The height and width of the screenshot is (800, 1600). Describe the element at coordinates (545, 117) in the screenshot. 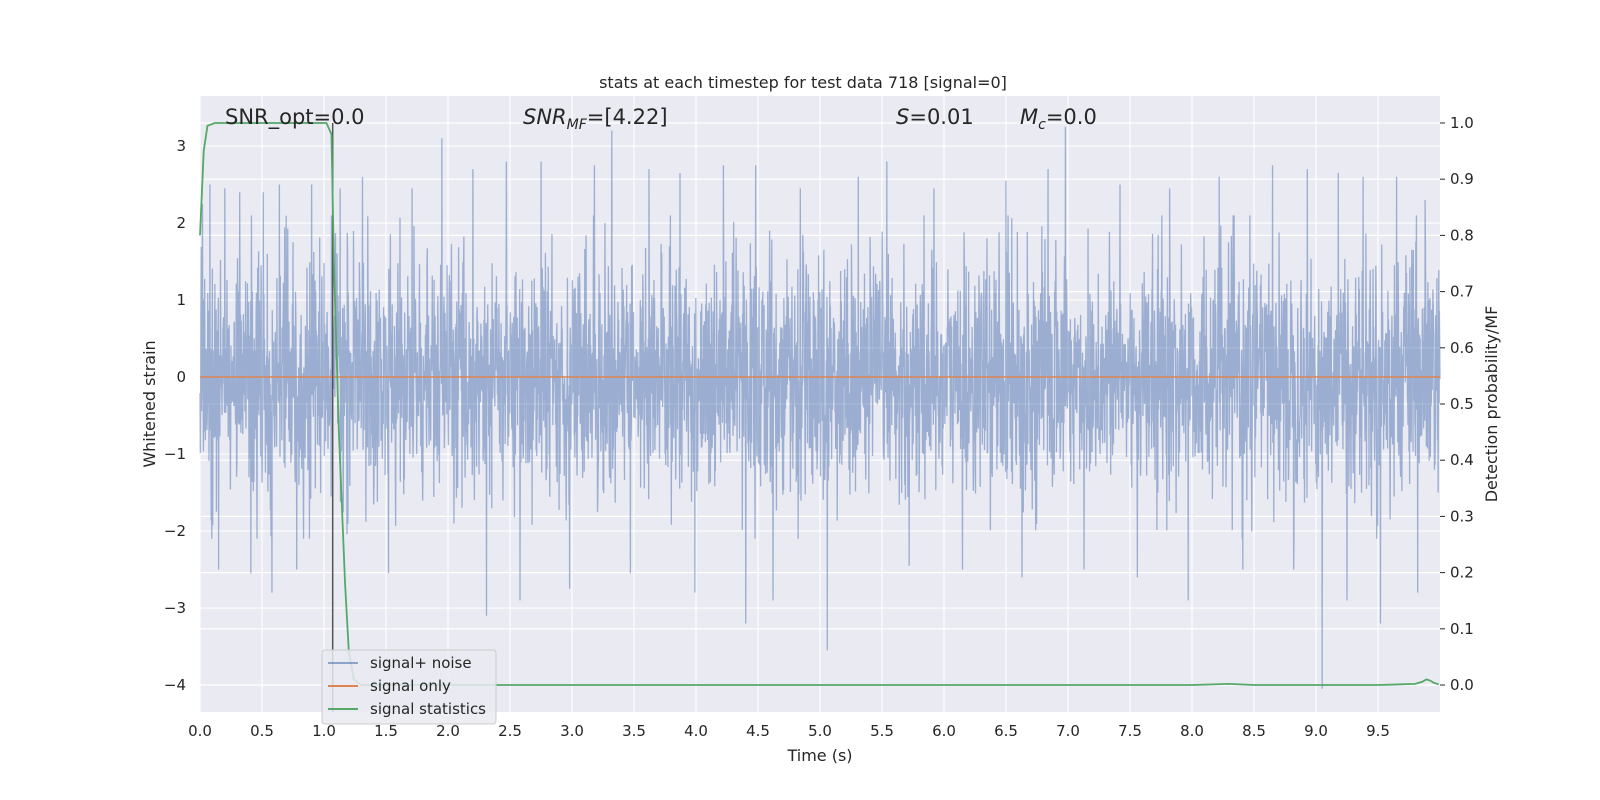

I see `annotation-snr-mf-main: SNR` at that location.